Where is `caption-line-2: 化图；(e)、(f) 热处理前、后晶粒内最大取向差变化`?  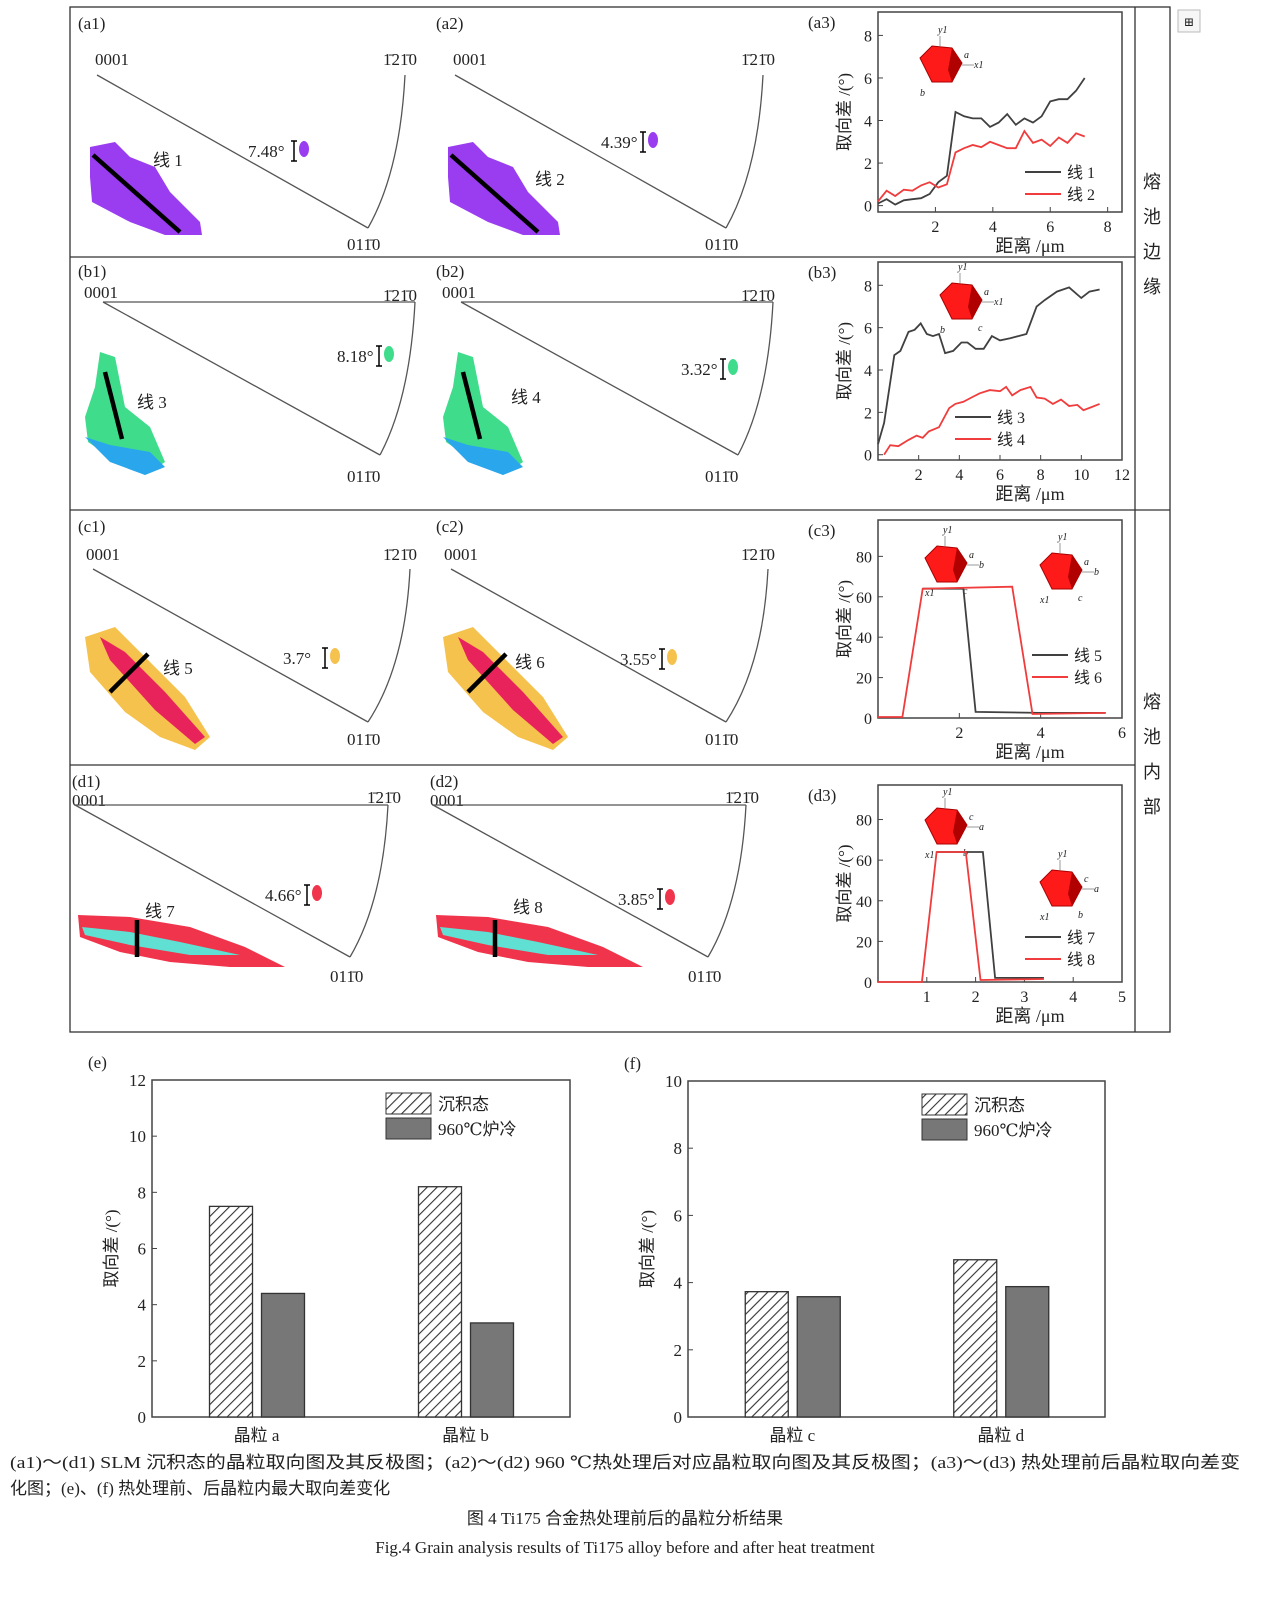
caption-line-2: 化图；(e)、(f) 热处理前、后晶粒内最大取向差变化 is located at coordinates (200, 1488).